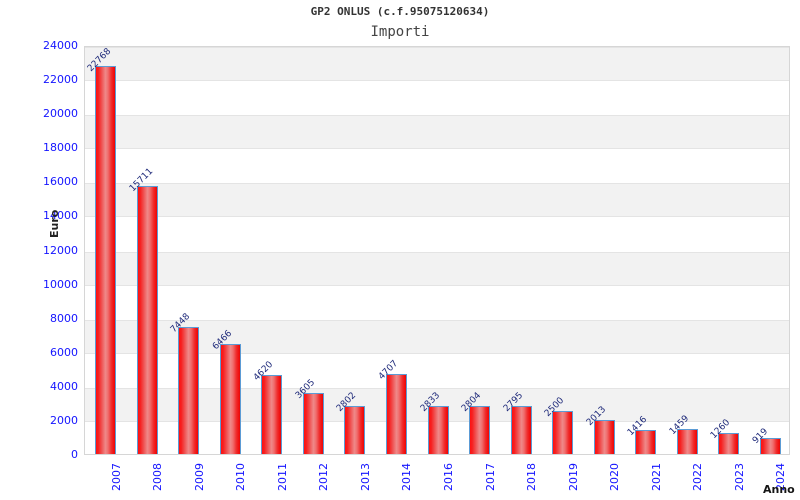 Image resolution: width=800 pixels, height=500 pixels. Describe the element at coordinates (687, 441) in the screenshot. I see `bar-2022` at that location.